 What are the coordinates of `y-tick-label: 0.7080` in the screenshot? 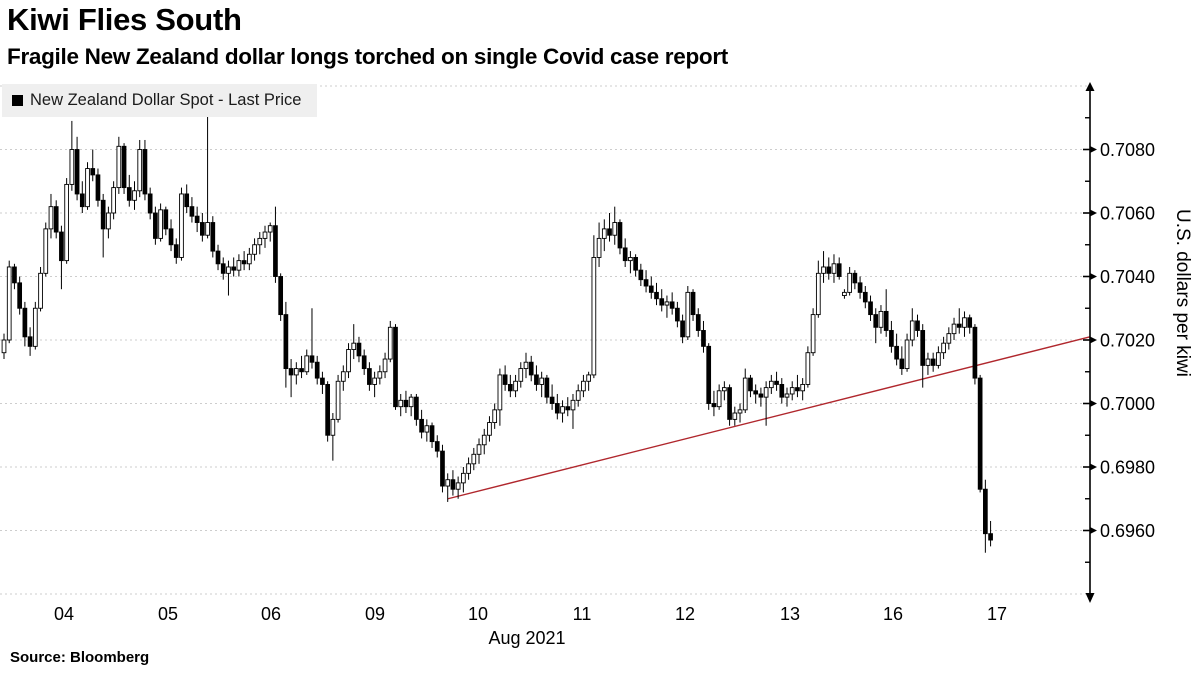 It's located at (1127, 150).